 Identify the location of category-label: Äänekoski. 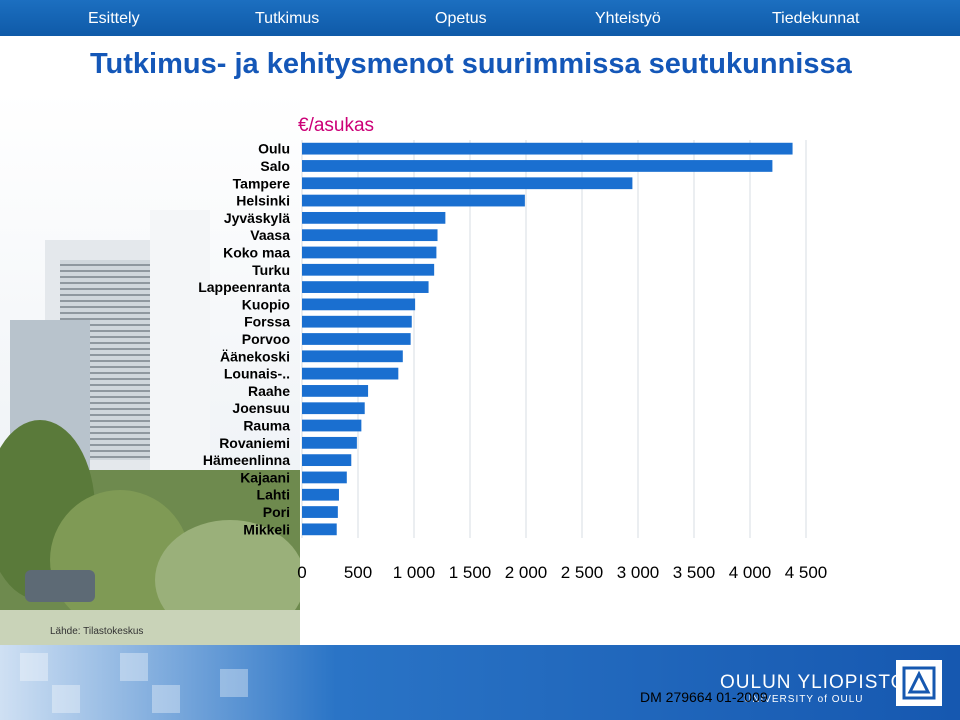
(255, 356).